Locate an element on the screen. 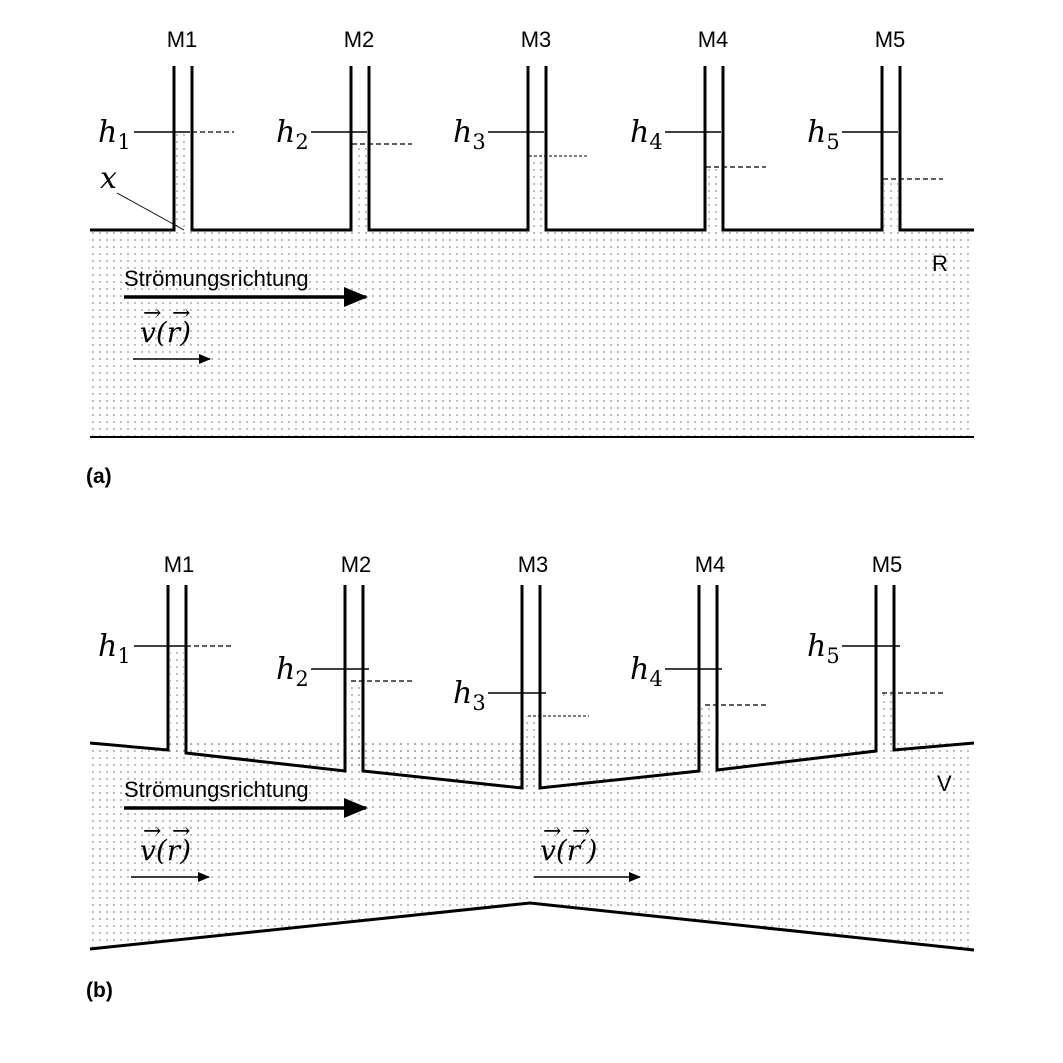 The image size is (1063, 1063). fluid-column-a-m3 is located at coordinates (537, 193).